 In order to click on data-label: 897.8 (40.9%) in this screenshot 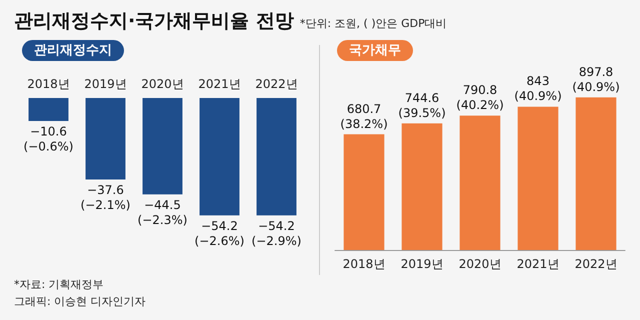, I will do `click(596, 79)`.